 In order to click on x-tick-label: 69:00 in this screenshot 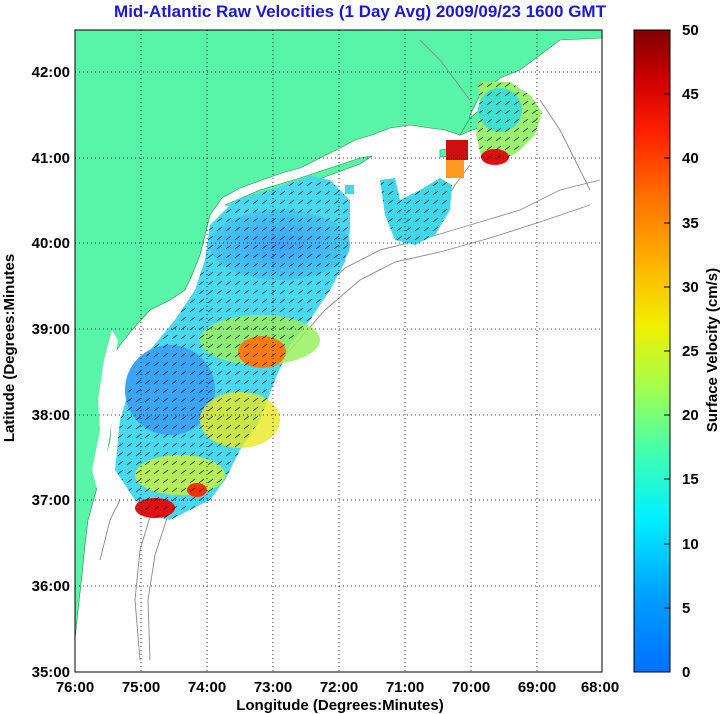, I will do `click(537, 687)`.